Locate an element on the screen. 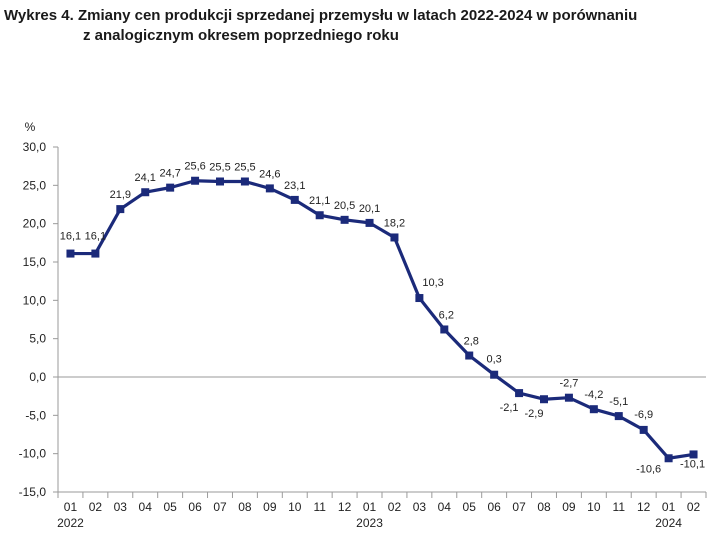 The width and height of the screenshot is (711, 543). data-label: -4,2 is located at coordinates (593, 395).